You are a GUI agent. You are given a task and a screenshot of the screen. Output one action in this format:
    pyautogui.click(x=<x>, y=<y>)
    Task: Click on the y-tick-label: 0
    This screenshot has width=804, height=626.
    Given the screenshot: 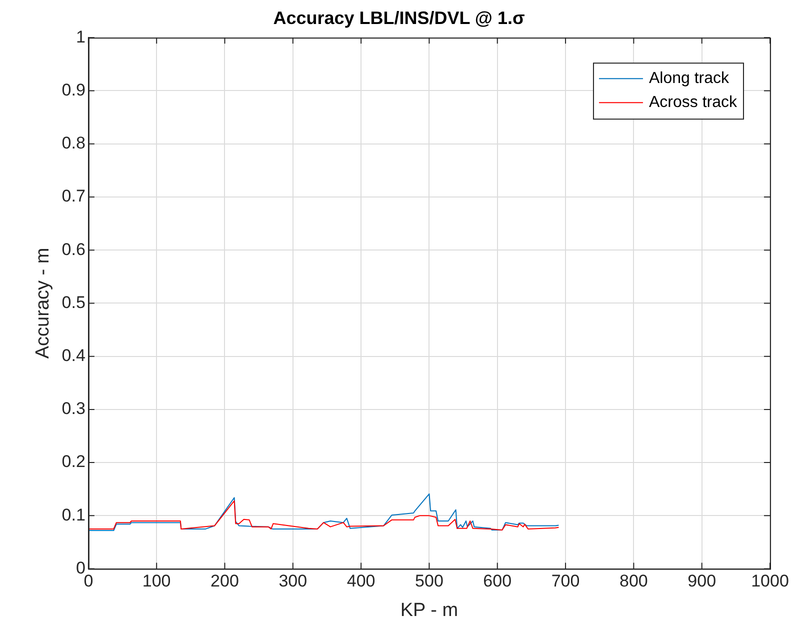 What is the action you would take?
    pyautogui.click(x=81, y=568)
    